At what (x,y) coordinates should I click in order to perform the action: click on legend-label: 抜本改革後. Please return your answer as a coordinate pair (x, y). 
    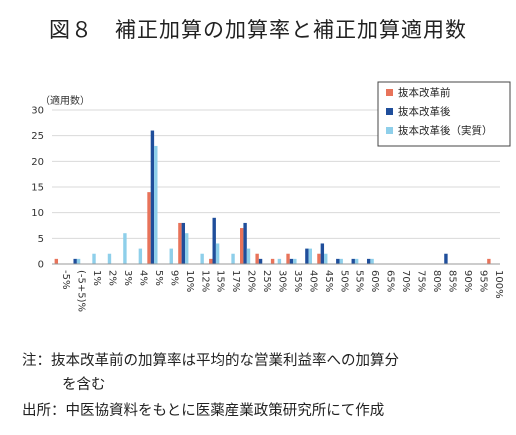
    Looking at the image, I should click on (424, 111).